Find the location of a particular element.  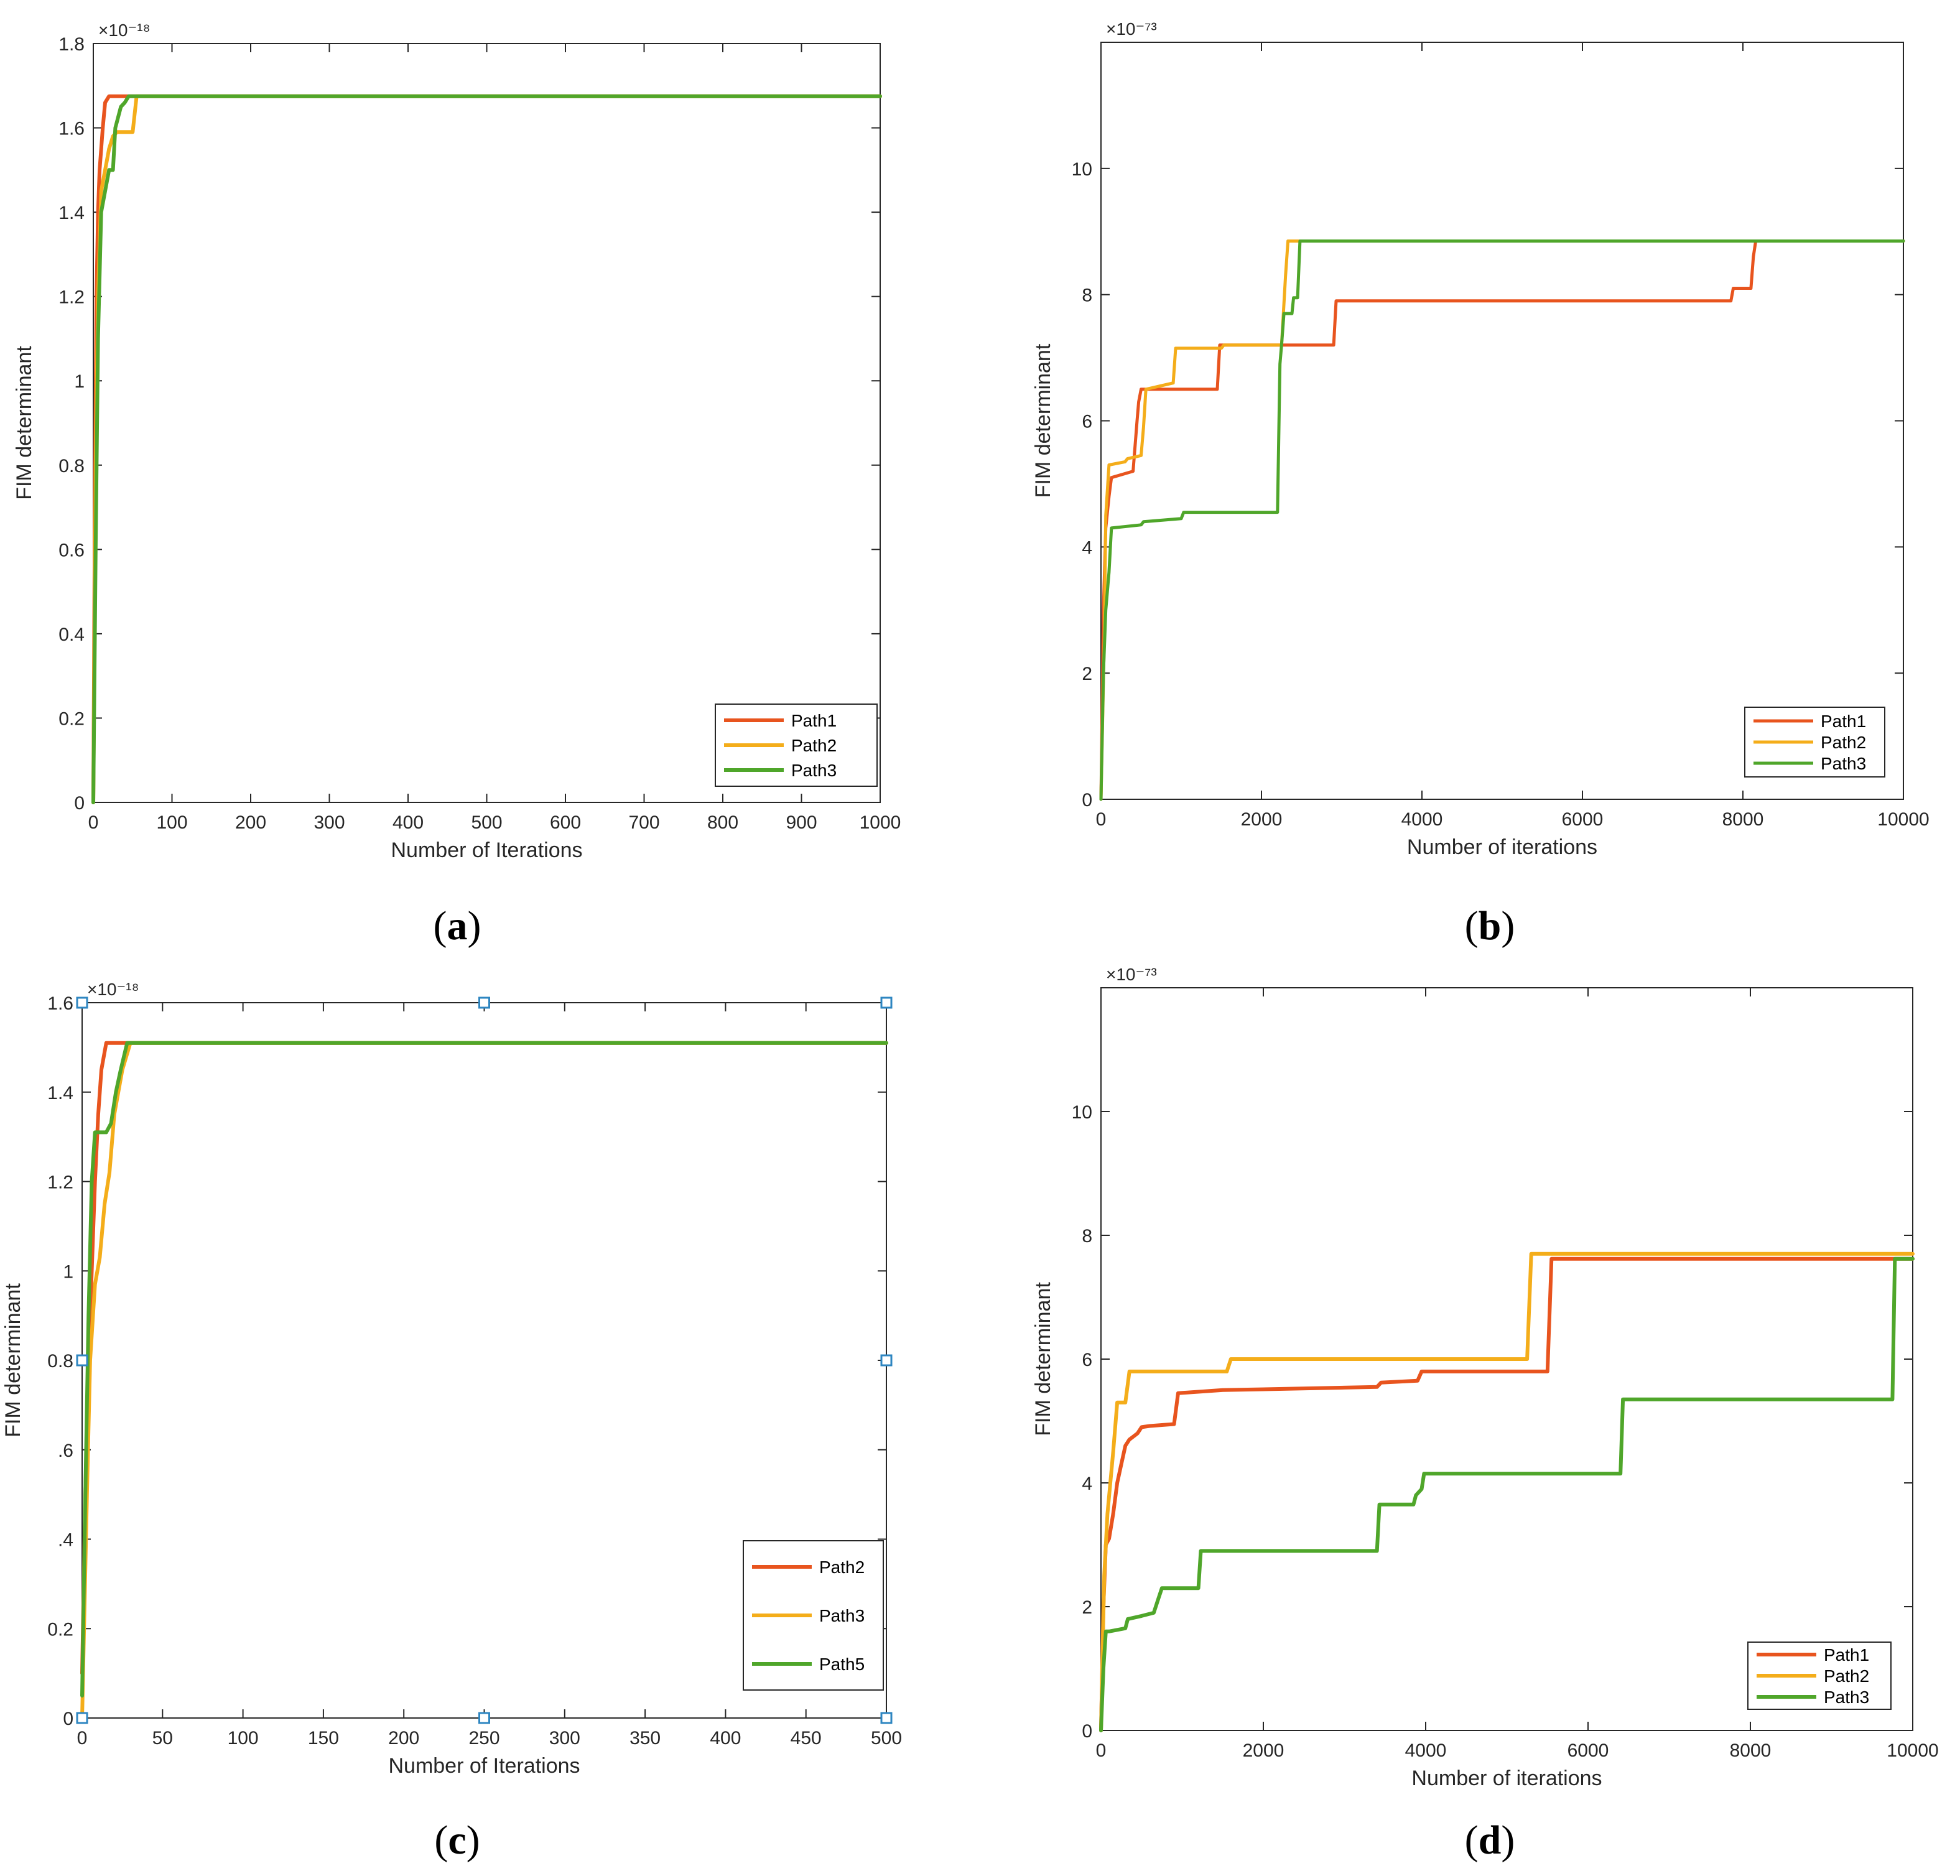

x-tick-label: 600 is located at coordinates (565, 822).